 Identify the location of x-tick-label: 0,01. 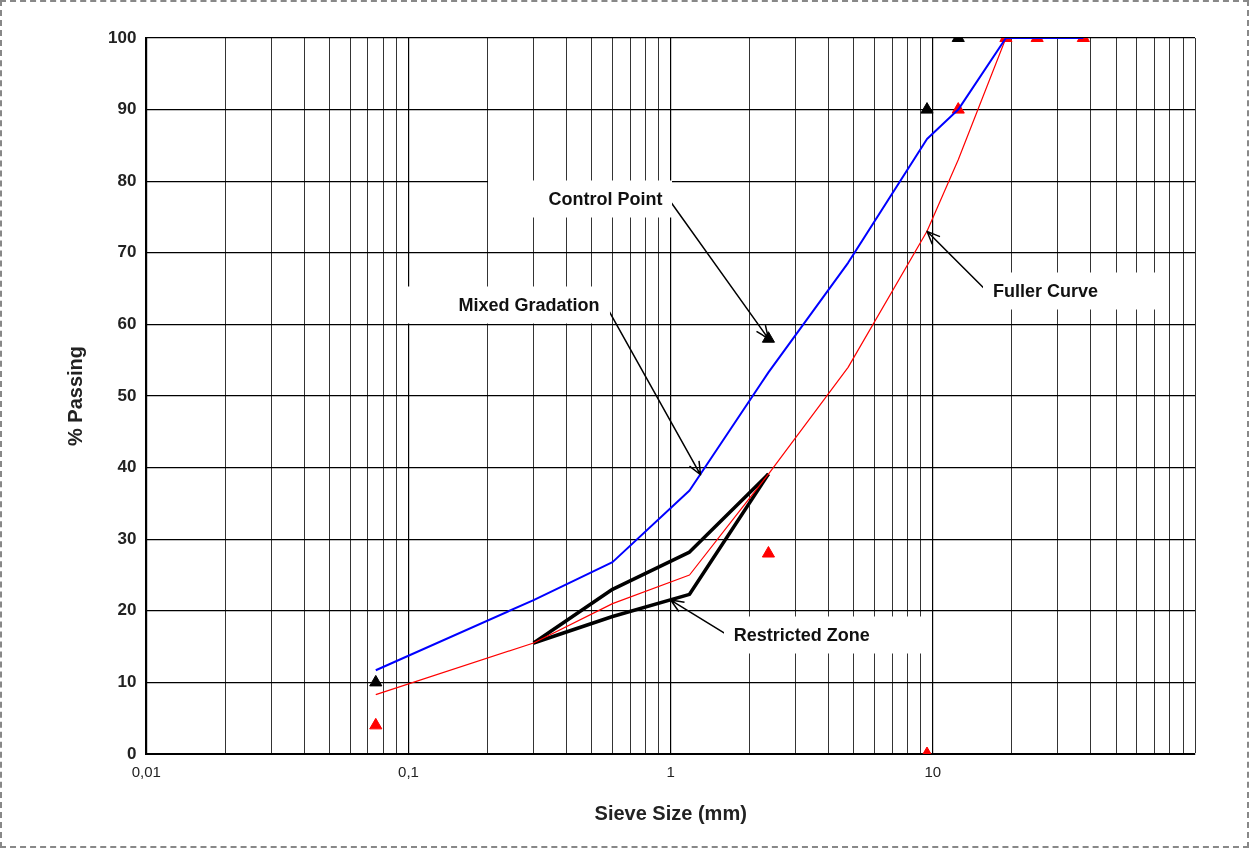
(146, 772).